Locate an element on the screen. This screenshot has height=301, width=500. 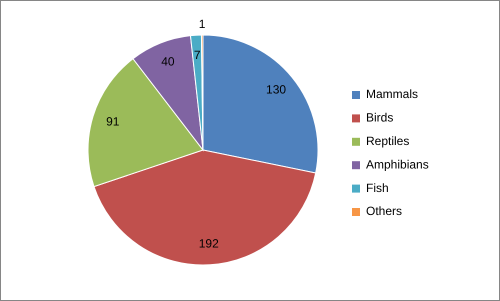
data-label: 1 is located at coordinates (202, 24).